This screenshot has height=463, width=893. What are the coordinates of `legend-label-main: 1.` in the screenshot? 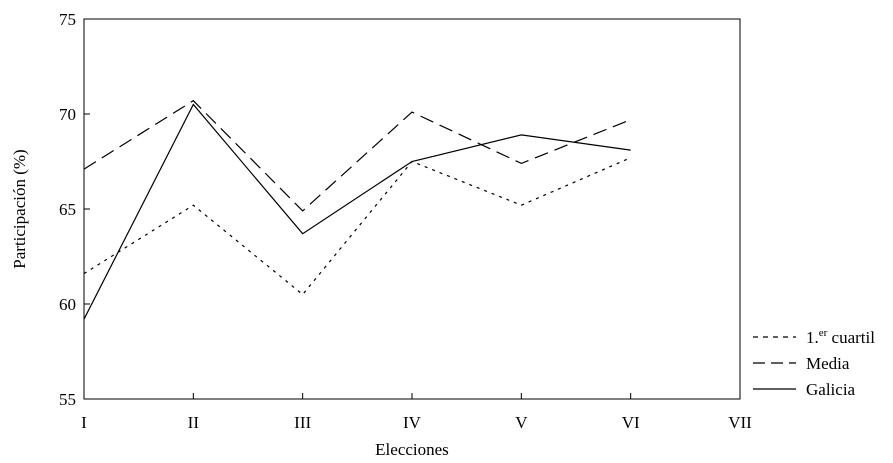 It's located at (812, 337).